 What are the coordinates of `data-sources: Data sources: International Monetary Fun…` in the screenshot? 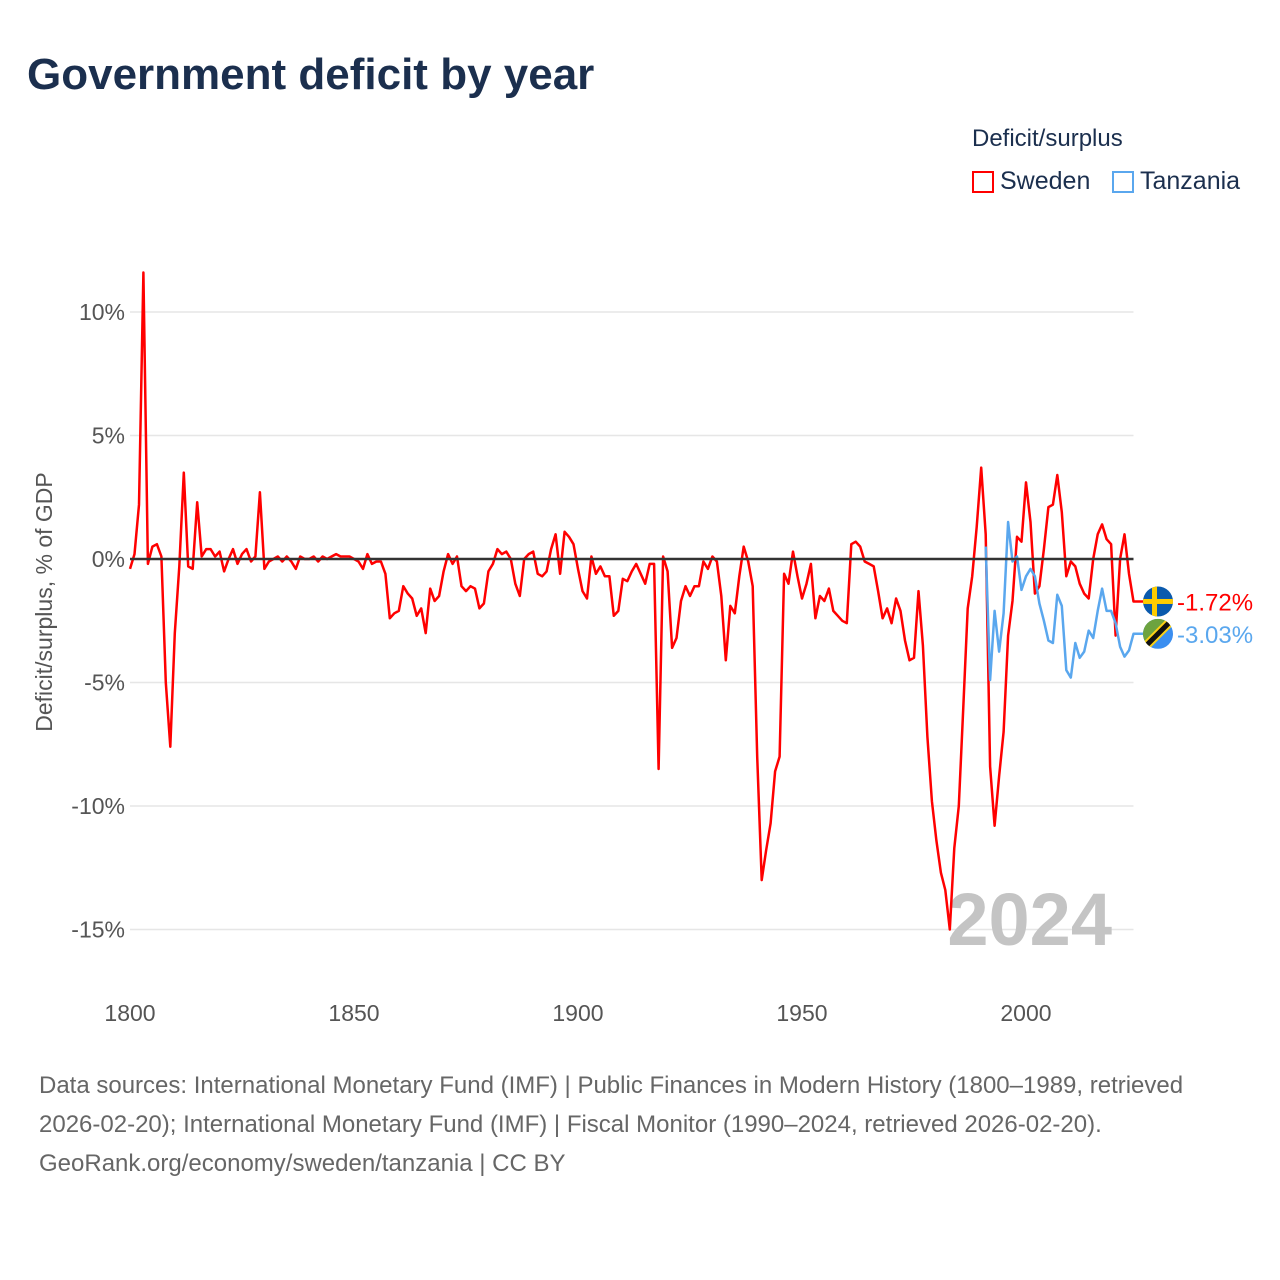 It's located at (611, 1105).